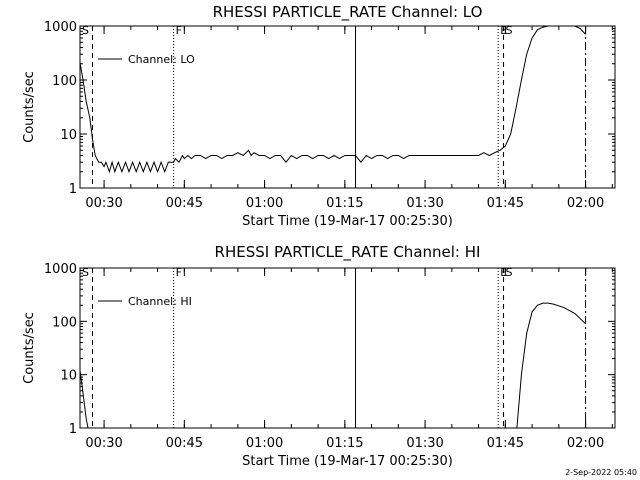  I want to click on chart-title: RHESSI PARTICLE_RATE Channel: HI, so click(348, 252).